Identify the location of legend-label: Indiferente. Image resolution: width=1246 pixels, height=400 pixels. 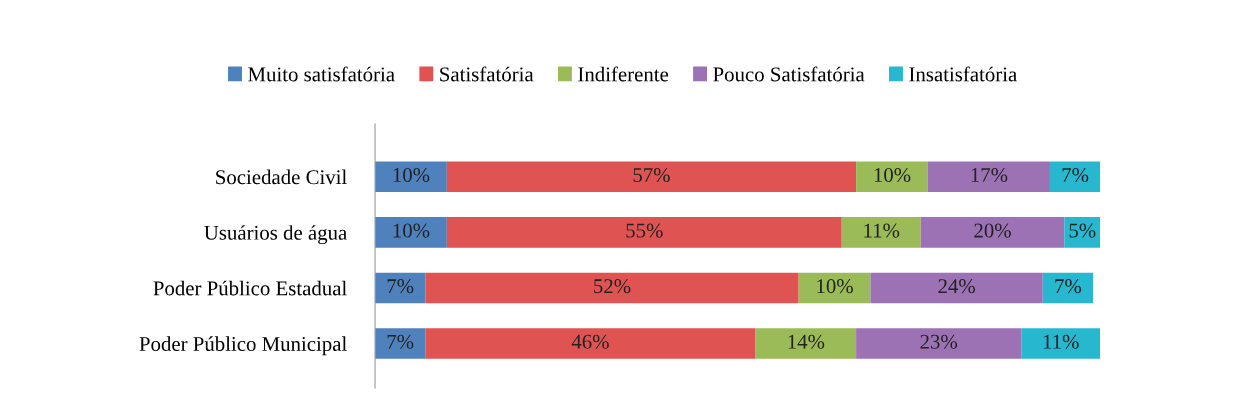
(623, 74).